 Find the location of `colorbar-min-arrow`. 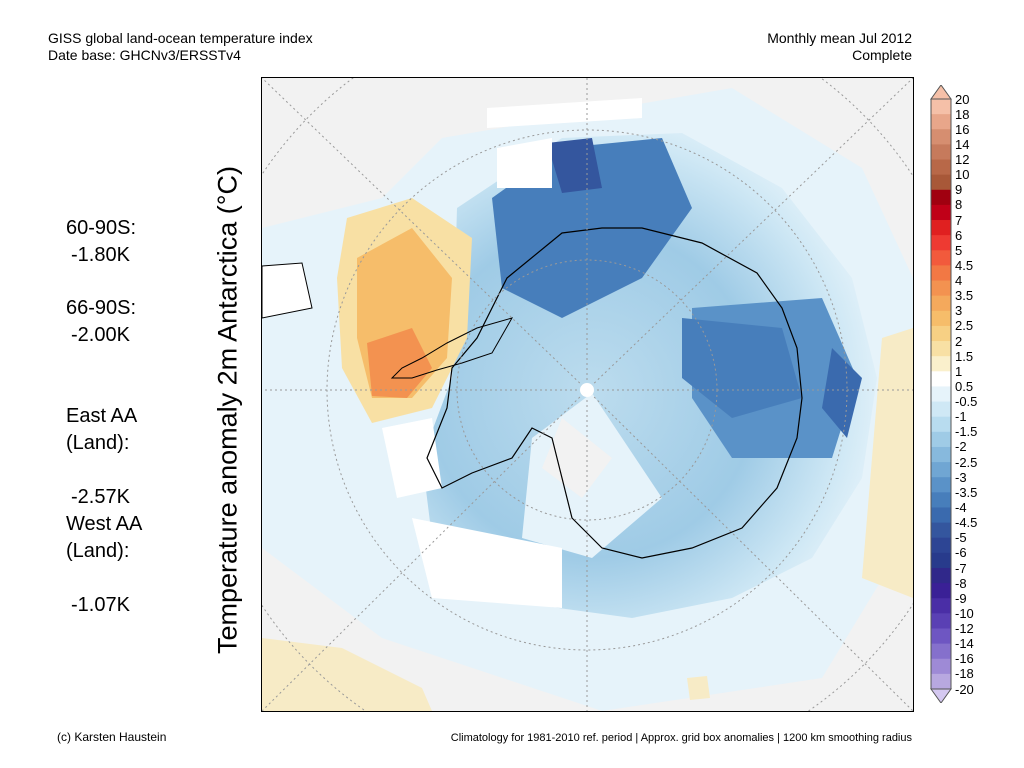

colorbar-min-arrow is located at coordinates (941, 695).